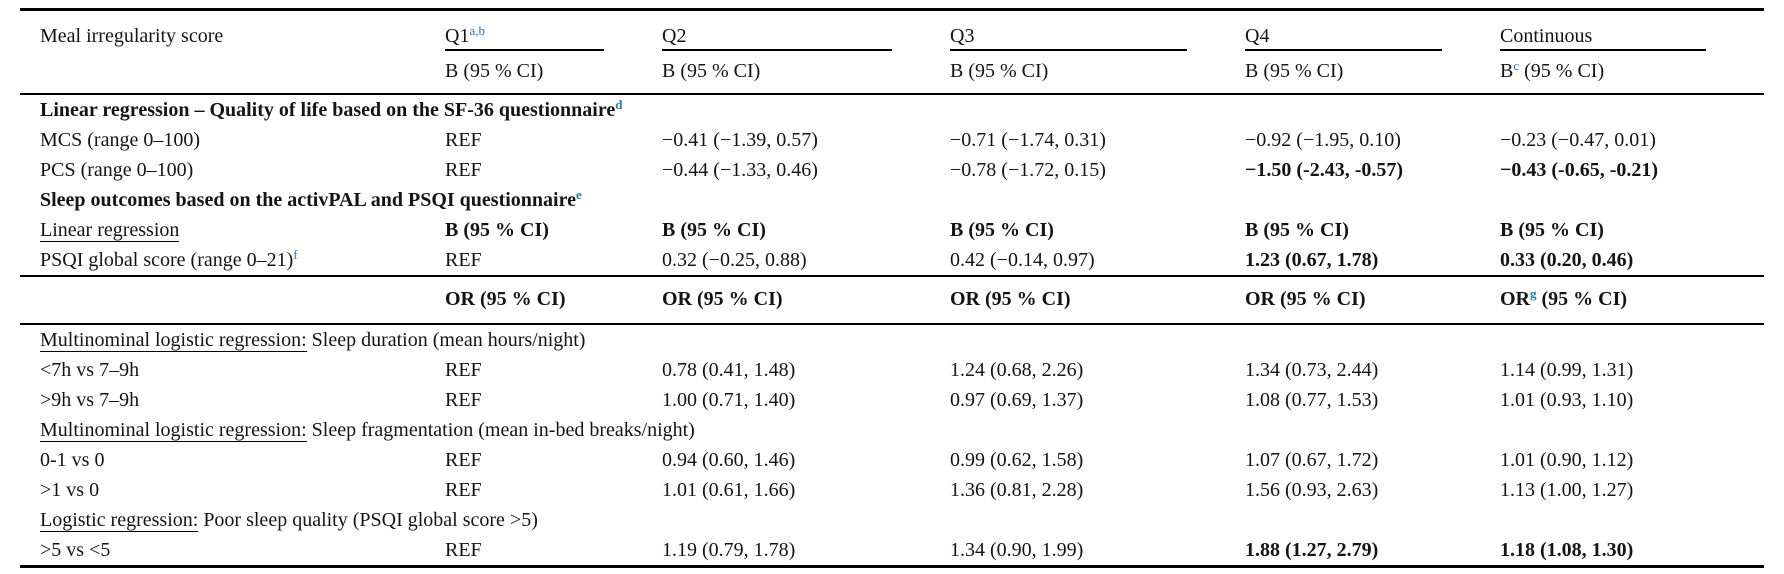 This screenshot has width=1784, height=574. Describe the element at coordinates (1632, 52) in the screenshot. I see `column-header-5: Continuous Bc (95 % CI)` at that location.